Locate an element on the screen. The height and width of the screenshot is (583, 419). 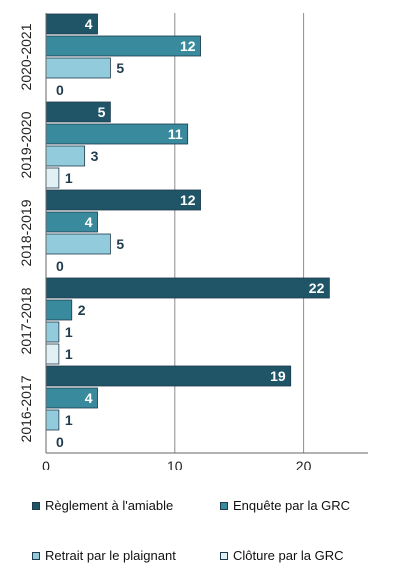
value-label-4-2: 1 is located at coordinates (69, 420).